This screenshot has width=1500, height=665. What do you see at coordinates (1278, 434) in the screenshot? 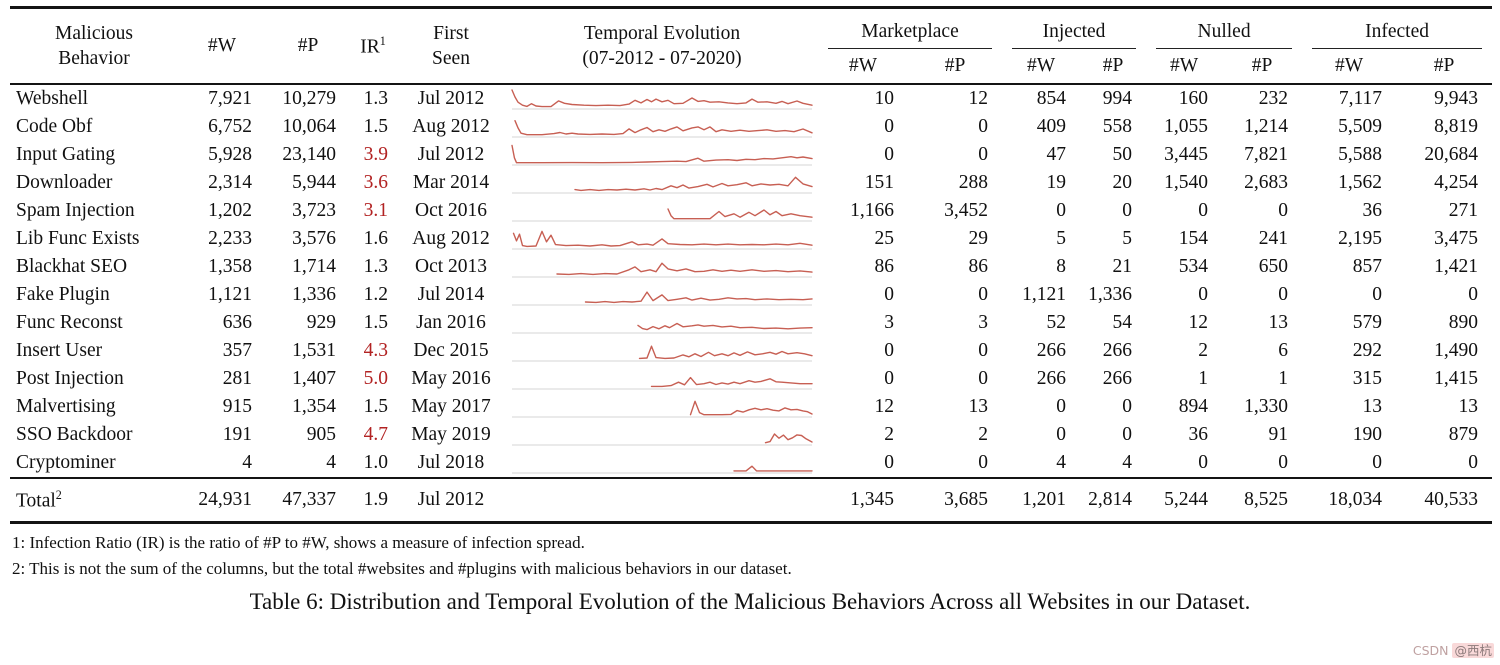
I see `nulled-plugins: 91` at bounding box center [1278, 434].